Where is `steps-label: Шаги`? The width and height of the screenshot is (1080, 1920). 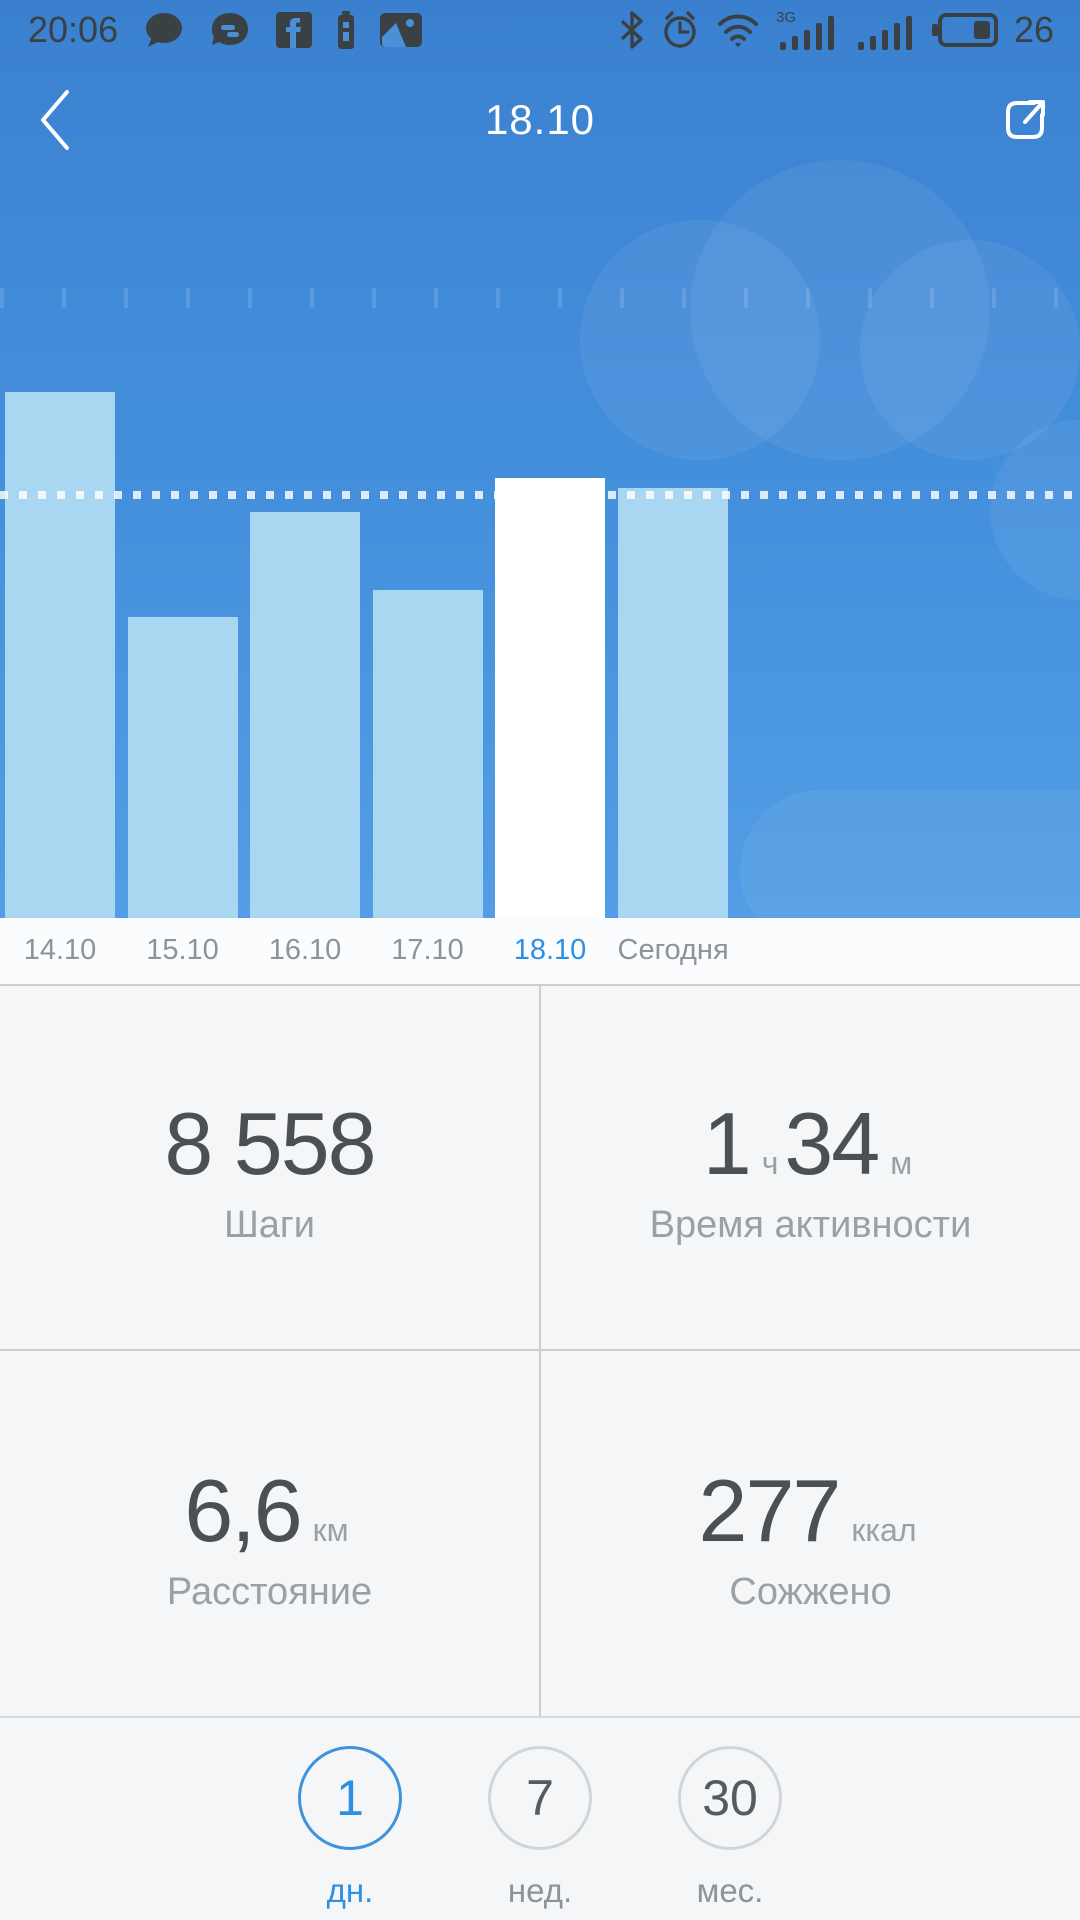
steps-label: Шаги is located at coordinates (269, 1225).